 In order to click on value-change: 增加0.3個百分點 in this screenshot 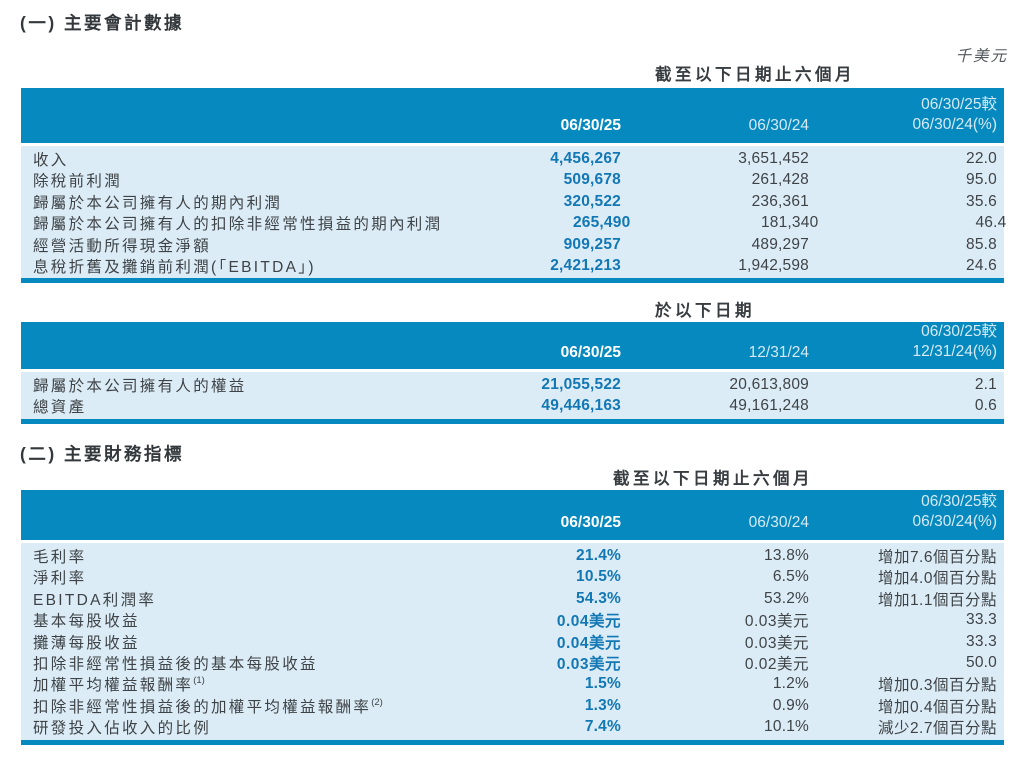, I will do `click(937, 686)`.